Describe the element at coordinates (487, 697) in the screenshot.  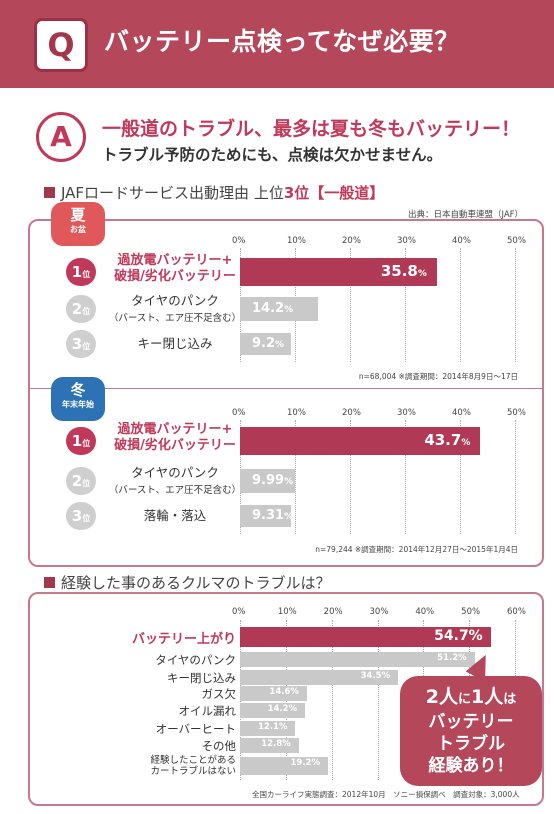
I see `callout-one-person: 1人` at that location.